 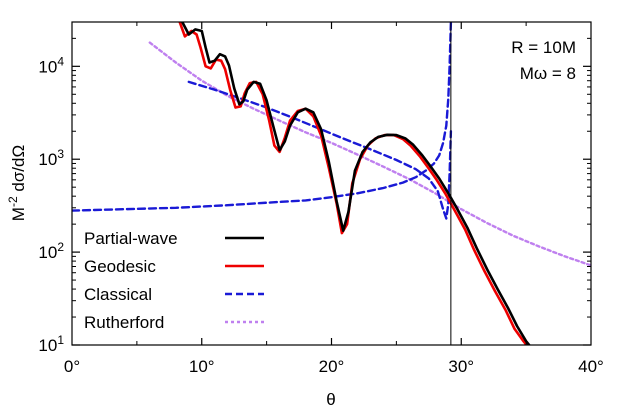 What do you see at coordinates (51, 344) in the screenshot?
I see `y-tick-label: 10¹` at bounding box center [51, 344].